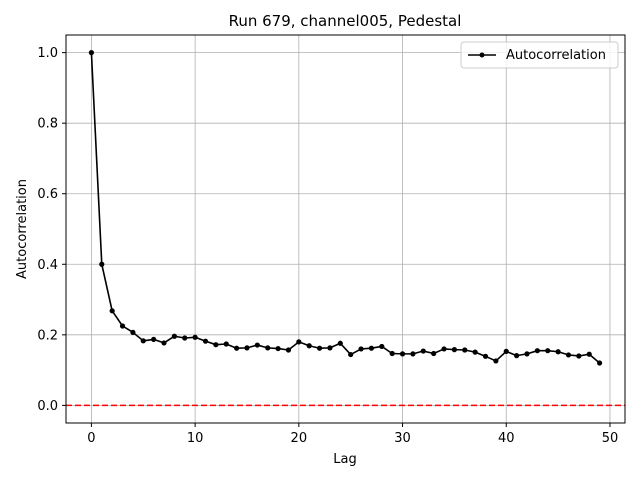 This screenshot has width=640, height=480. I want to click on x-tick-label-1: 10, so click(195, 438).